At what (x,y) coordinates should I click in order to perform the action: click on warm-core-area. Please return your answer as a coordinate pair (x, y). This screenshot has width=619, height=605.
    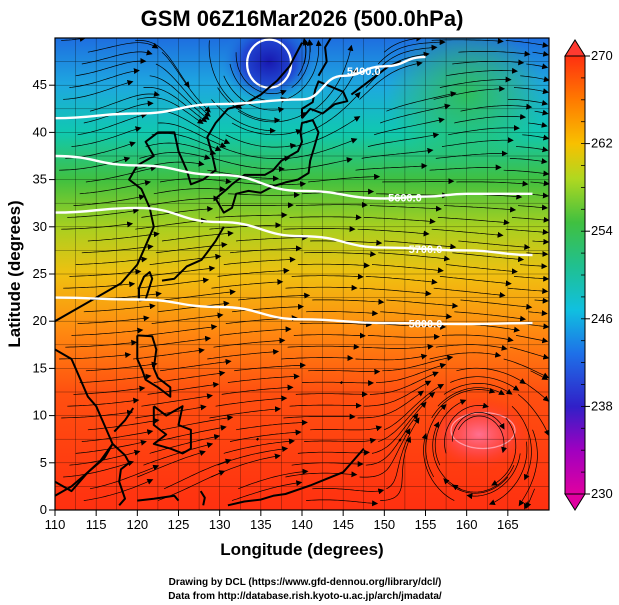
    Looking at the image, I should click on (479, 434).